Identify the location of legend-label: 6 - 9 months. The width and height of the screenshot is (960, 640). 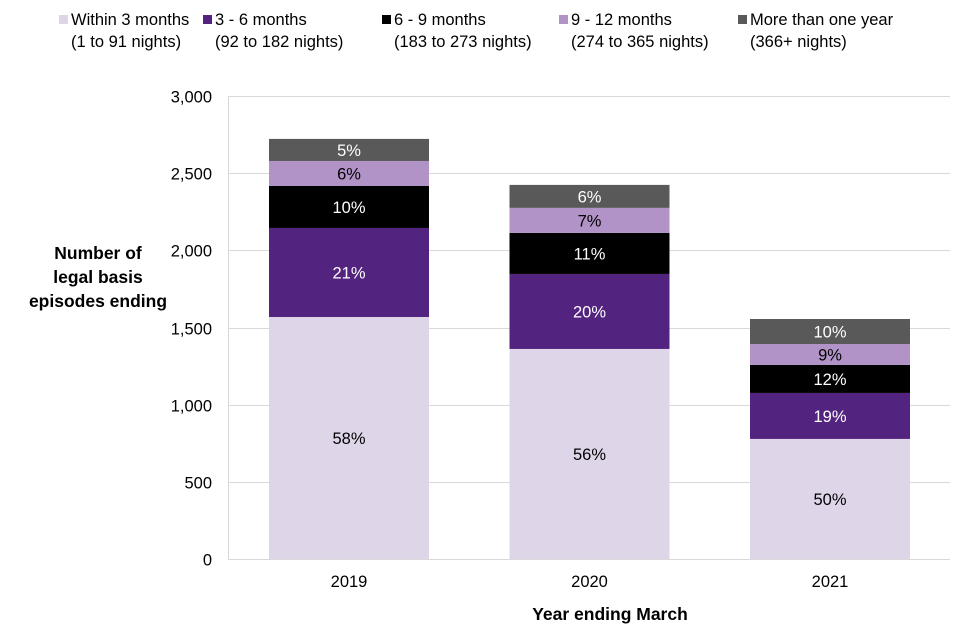
(440, 20).